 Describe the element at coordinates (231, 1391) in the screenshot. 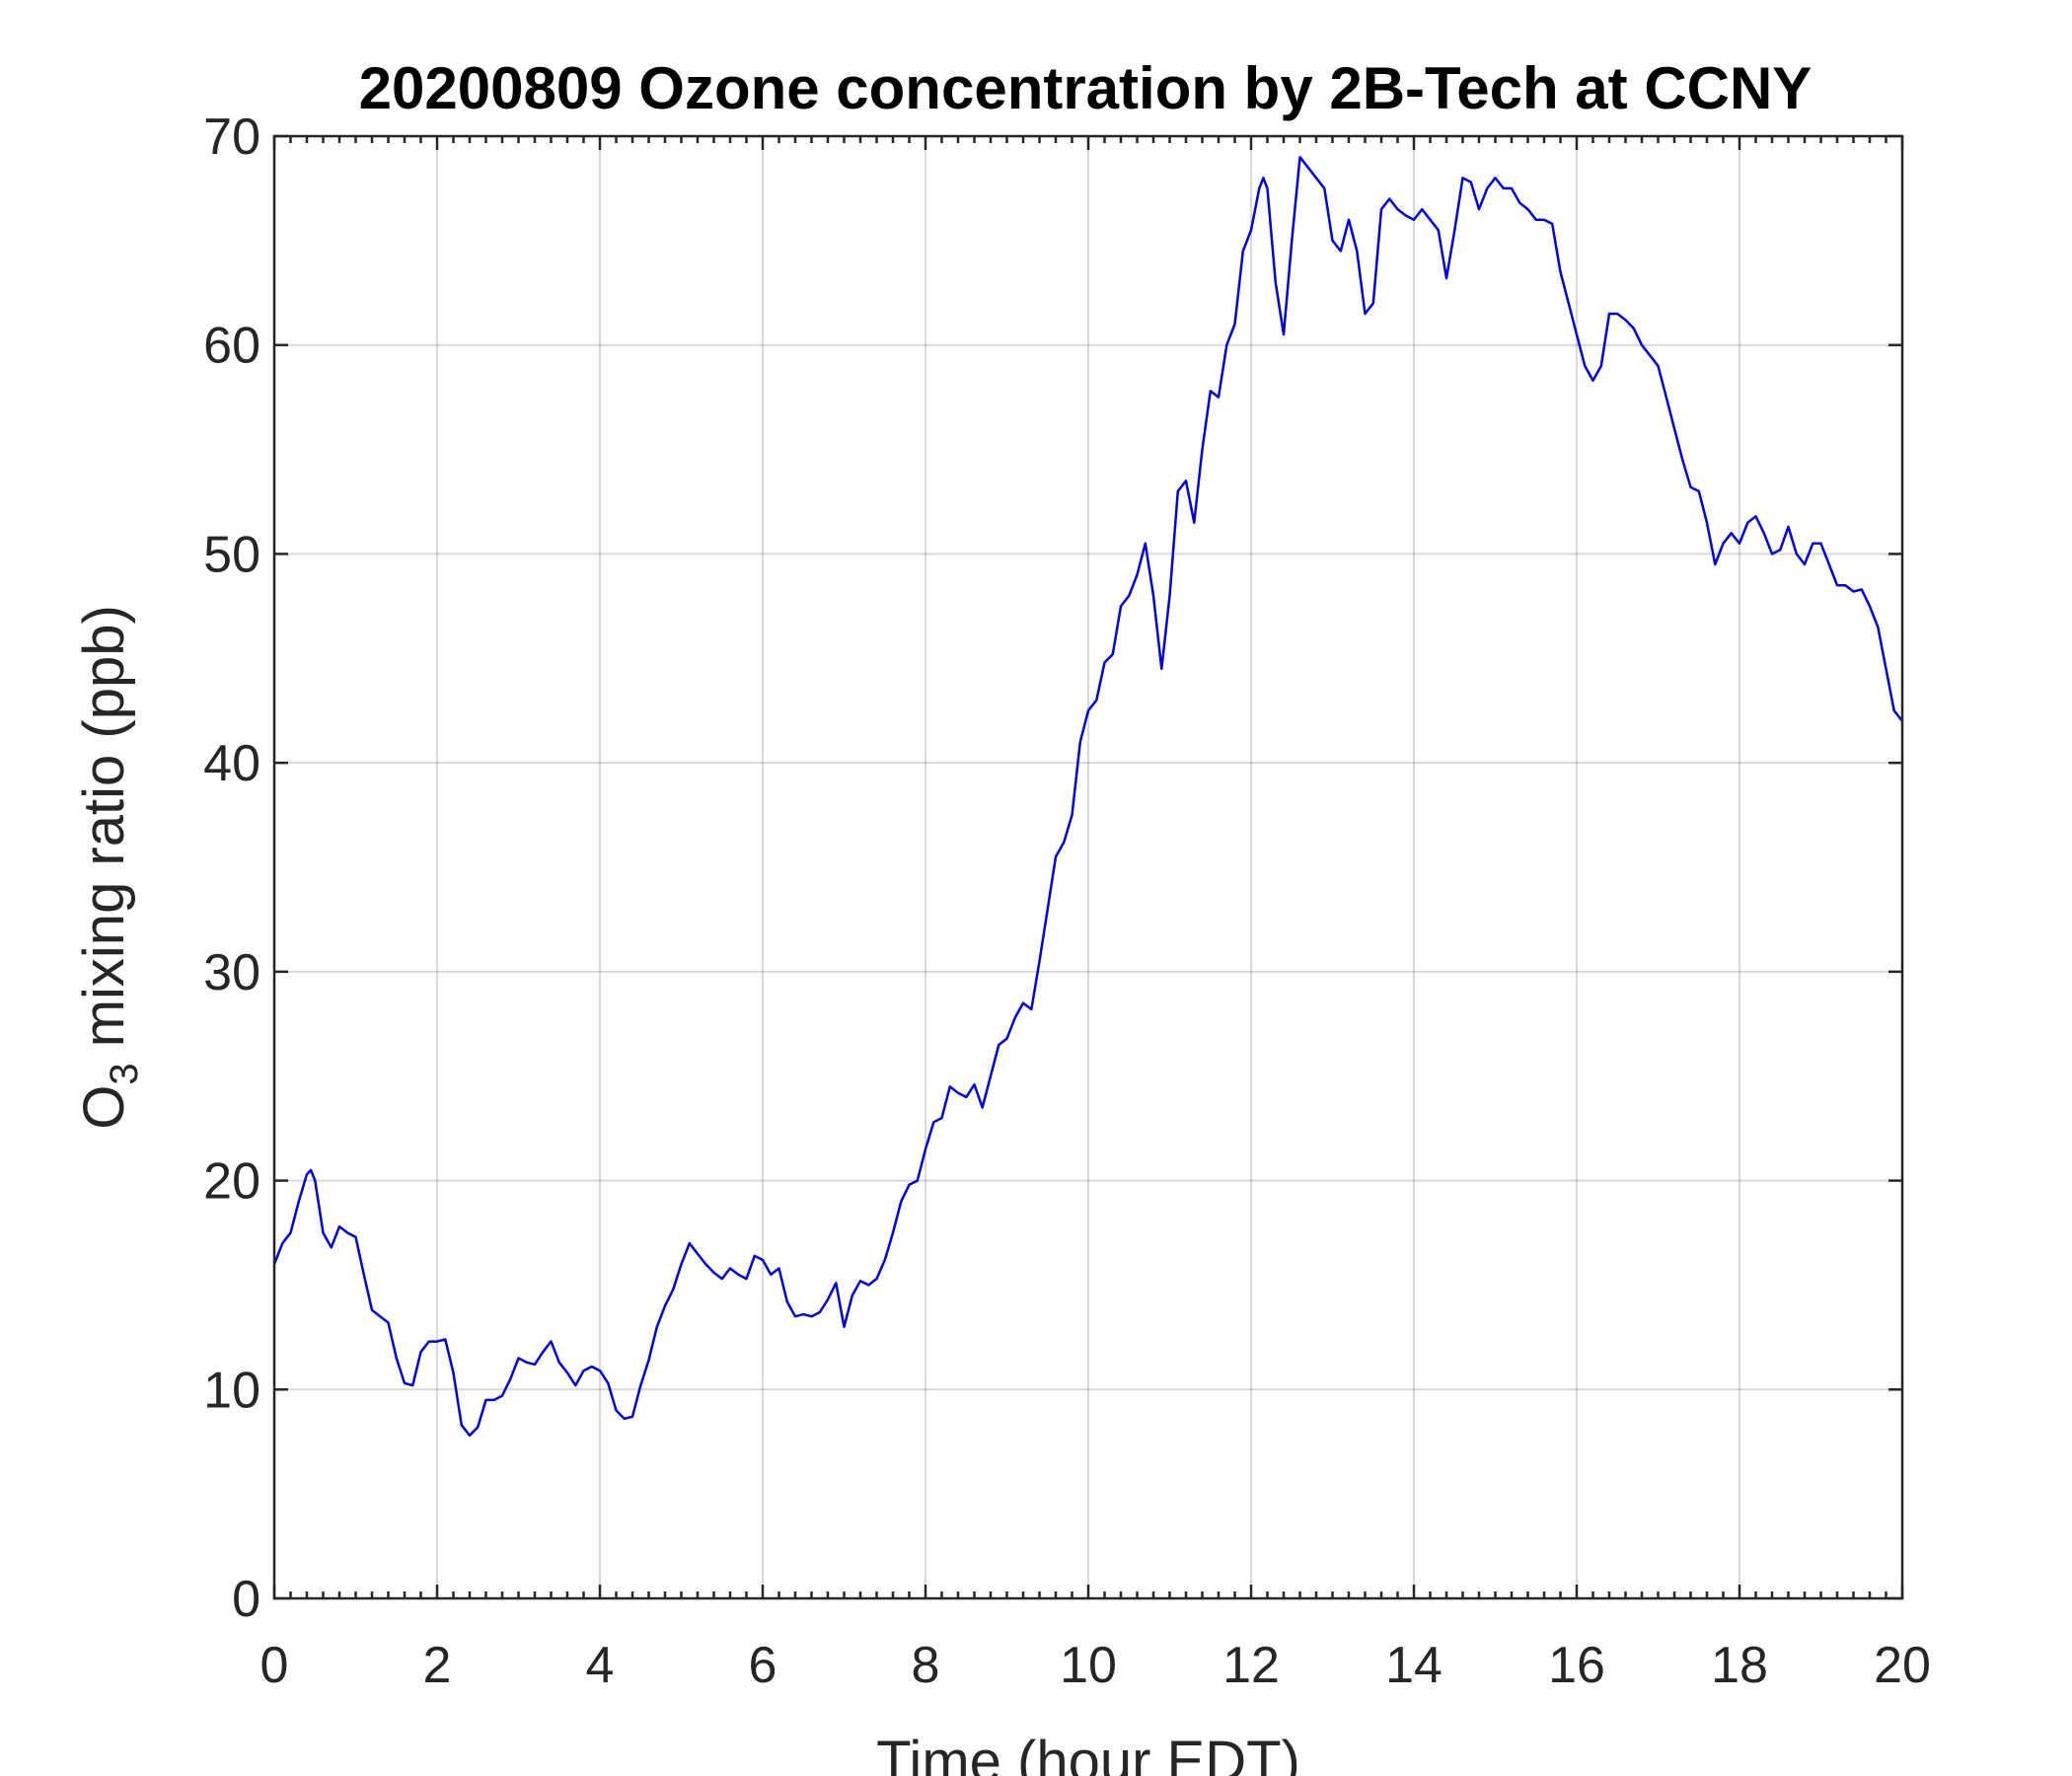

I see `y-tick-label: 10` at that location.